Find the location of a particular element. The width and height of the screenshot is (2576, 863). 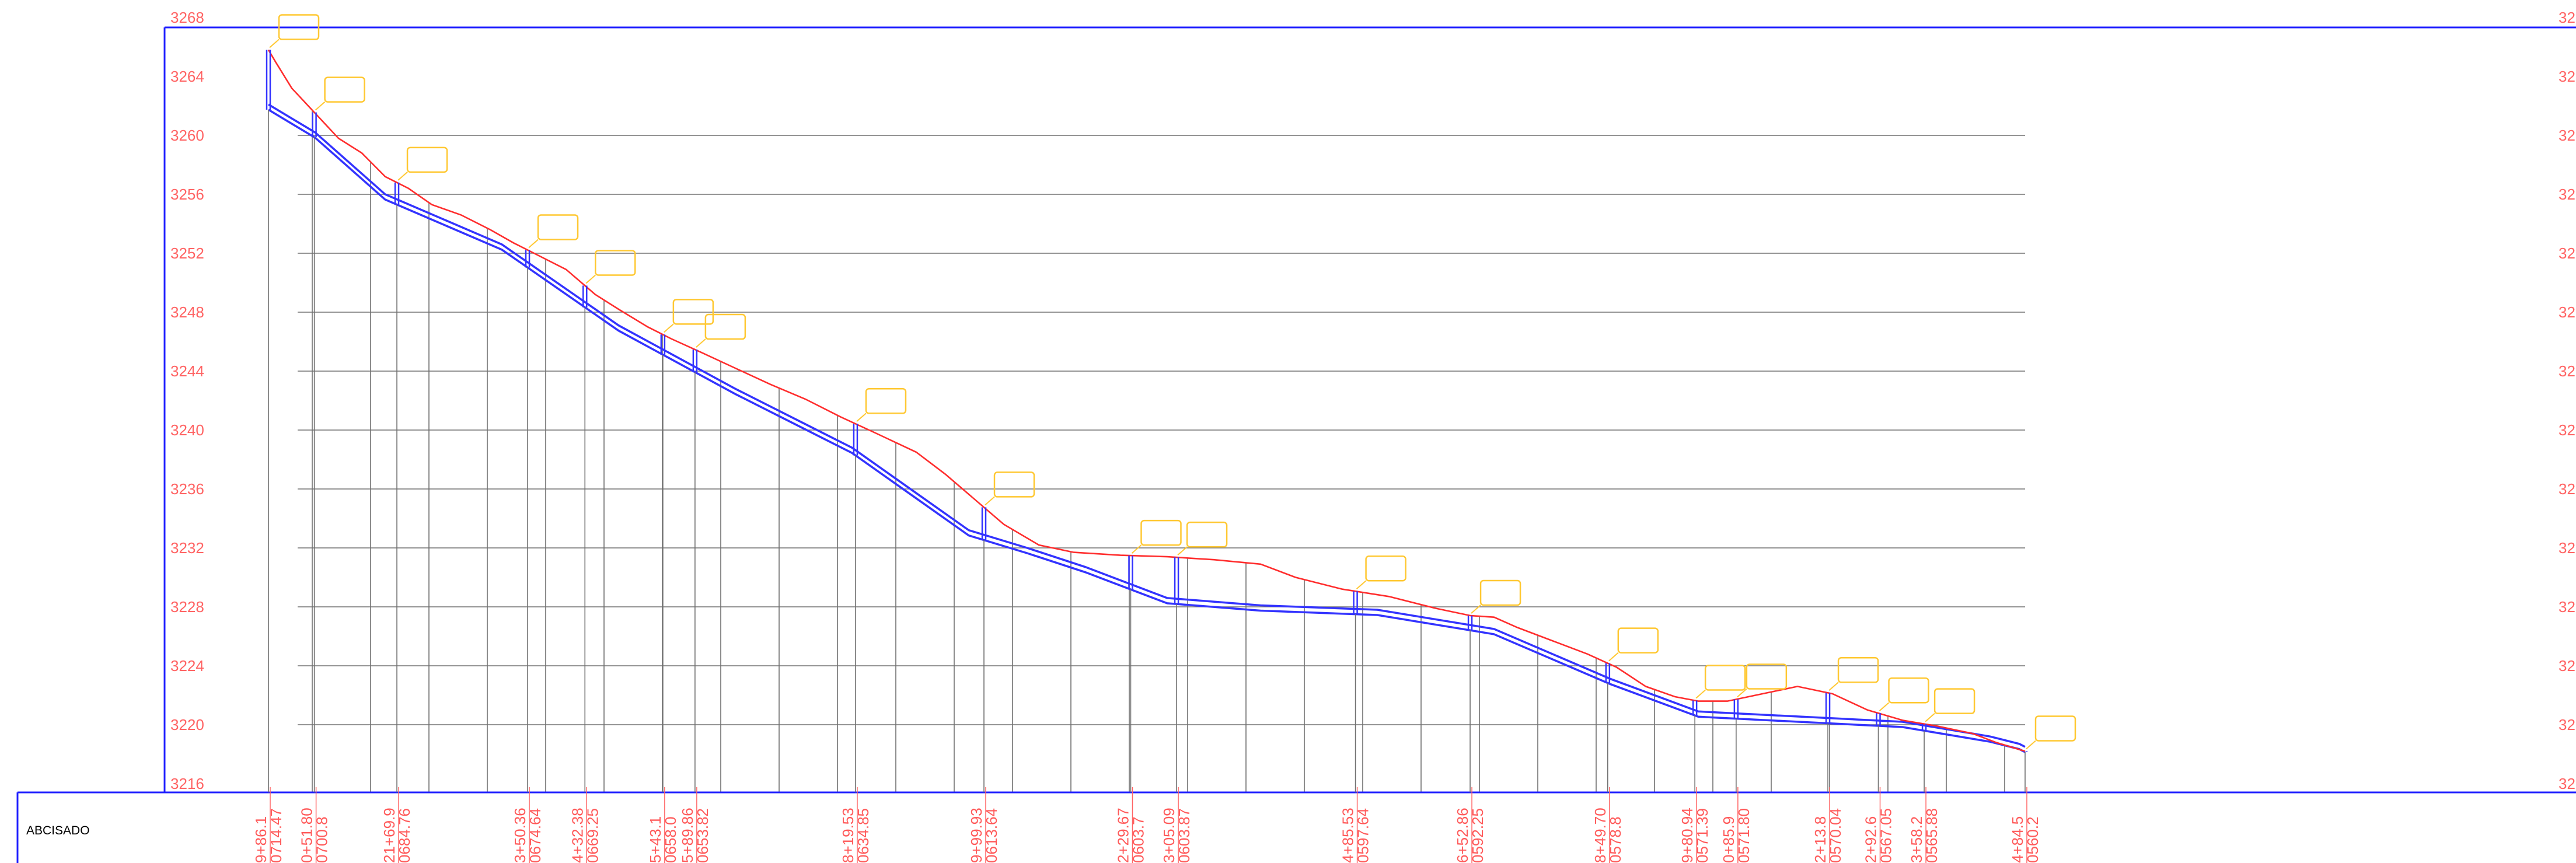

station-chainage-label: 3+05.09 is located at coordinates (1169, 836).